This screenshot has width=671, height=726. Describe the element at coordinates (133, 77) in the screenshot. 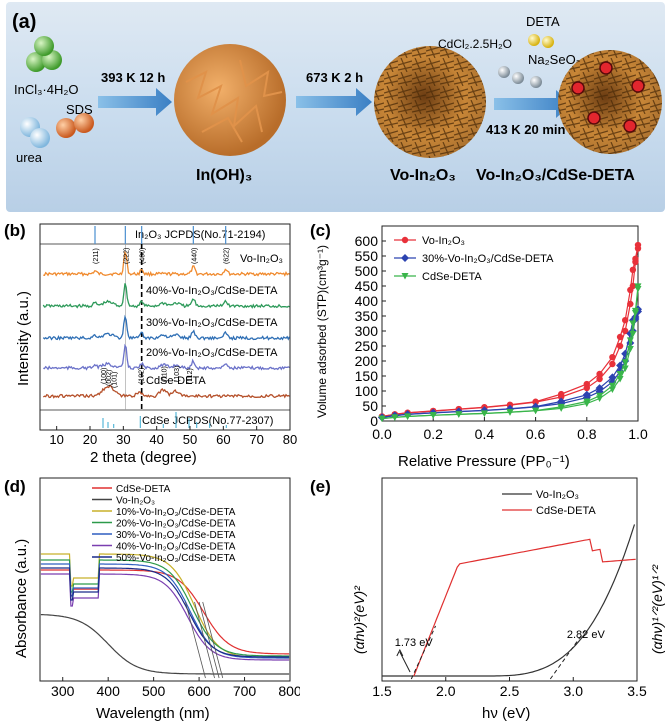

I see `step1-label: 393 K 12 h` at that location.